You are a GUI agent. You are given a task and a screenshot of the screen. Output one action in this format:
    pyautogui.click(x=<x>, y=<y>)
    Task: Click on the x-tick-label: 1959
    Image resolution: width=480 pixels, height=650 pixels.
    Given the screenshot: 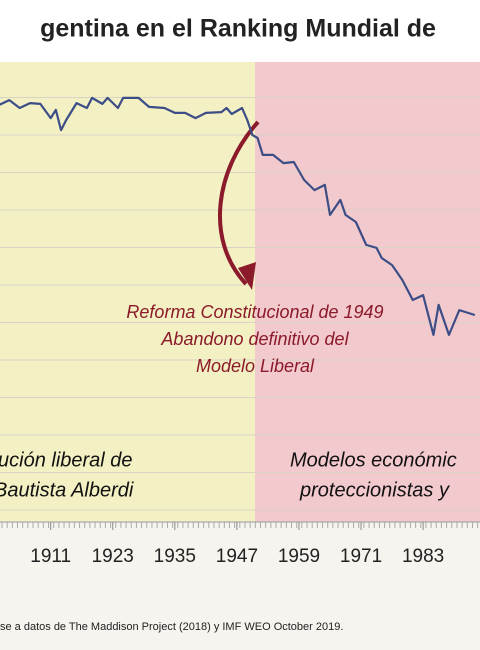 What is the action you would take?
    pyautogui.click(x=299, y=556)
    